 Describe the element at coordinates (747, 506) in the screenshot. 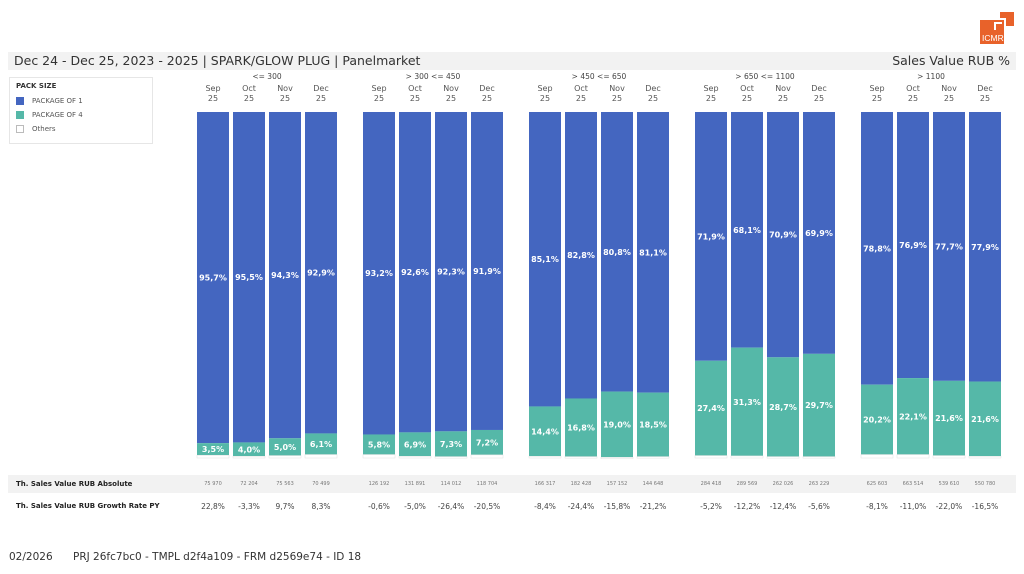

I see `growth-value: -12,2%` at that location.